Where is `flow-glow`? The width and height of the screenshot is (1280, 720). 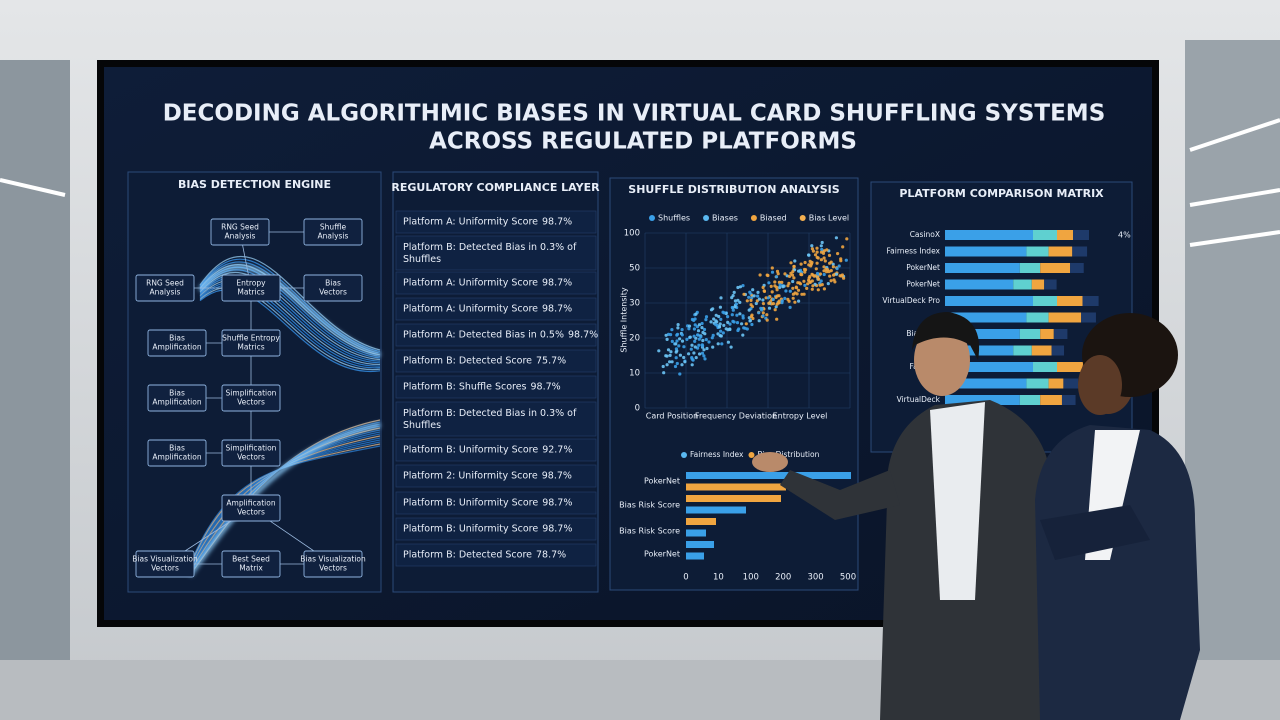
flow-glow is located at coordinates (284, 500).